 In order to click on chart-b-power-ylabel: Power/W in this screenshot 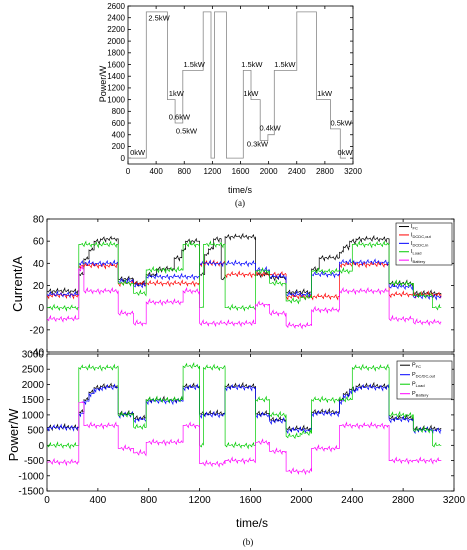, I will do `click(13, 434)`.